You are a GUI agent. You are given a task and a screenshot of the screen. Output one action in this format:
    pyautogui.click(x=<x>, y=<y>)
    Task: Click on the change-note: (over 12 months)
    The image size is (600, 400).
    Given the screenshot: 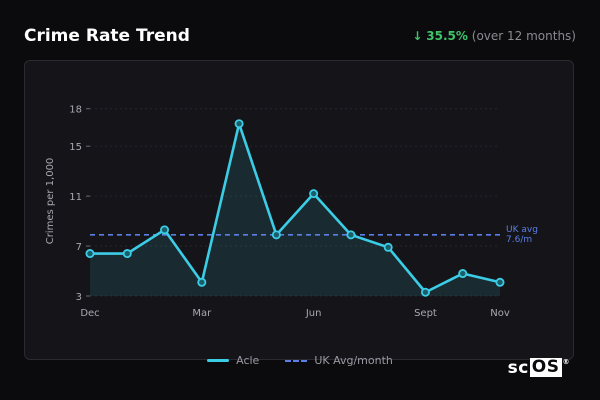 What is the action you would take?
    pyautogui.click(x=523, y=36)
    